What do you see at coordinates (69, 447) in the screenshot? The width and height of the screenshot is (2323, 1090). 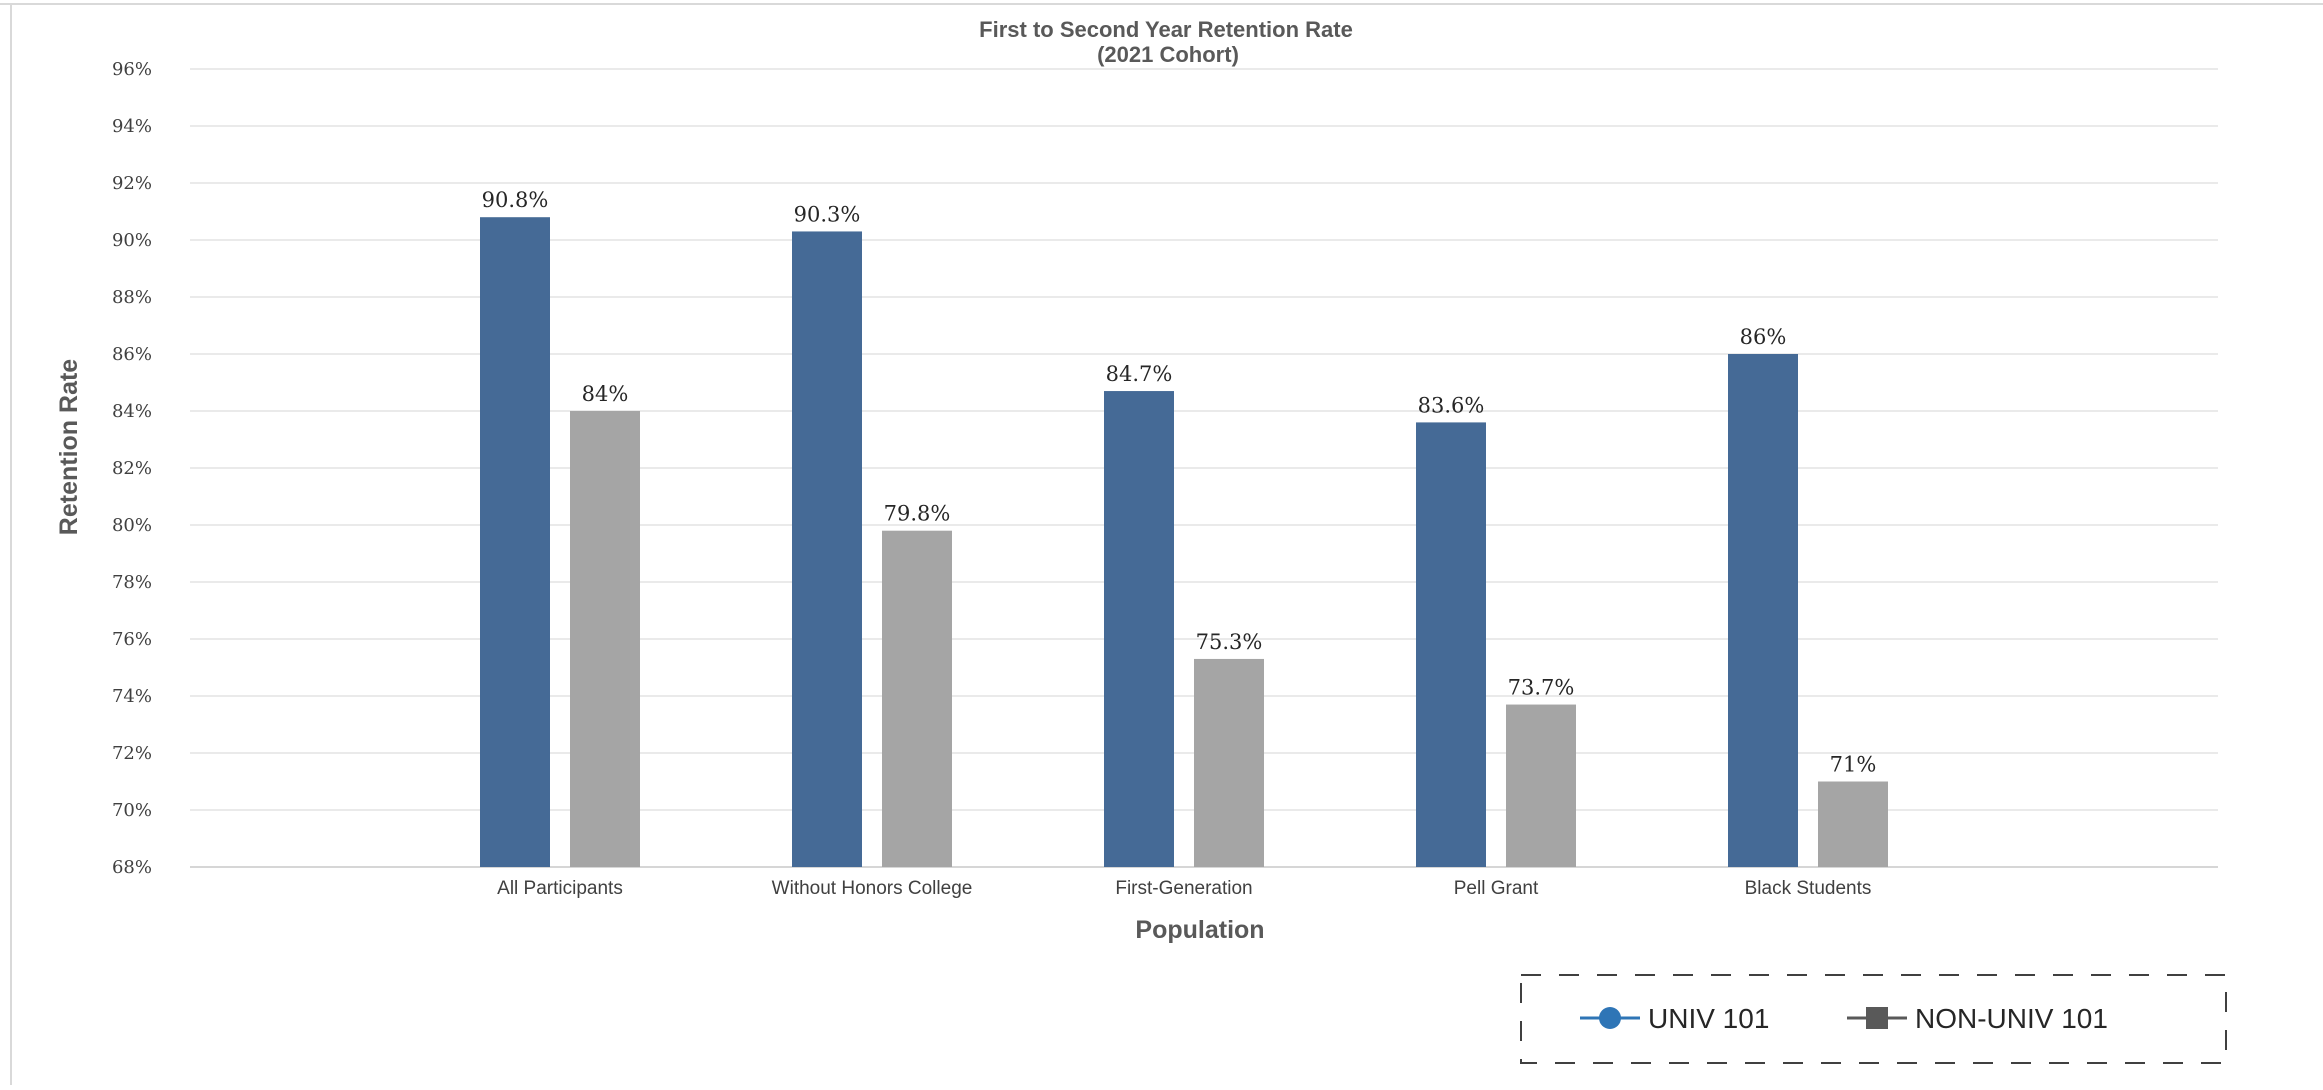 I see `y-axis-title: Retention Rate` at bounding box center [69, 447].